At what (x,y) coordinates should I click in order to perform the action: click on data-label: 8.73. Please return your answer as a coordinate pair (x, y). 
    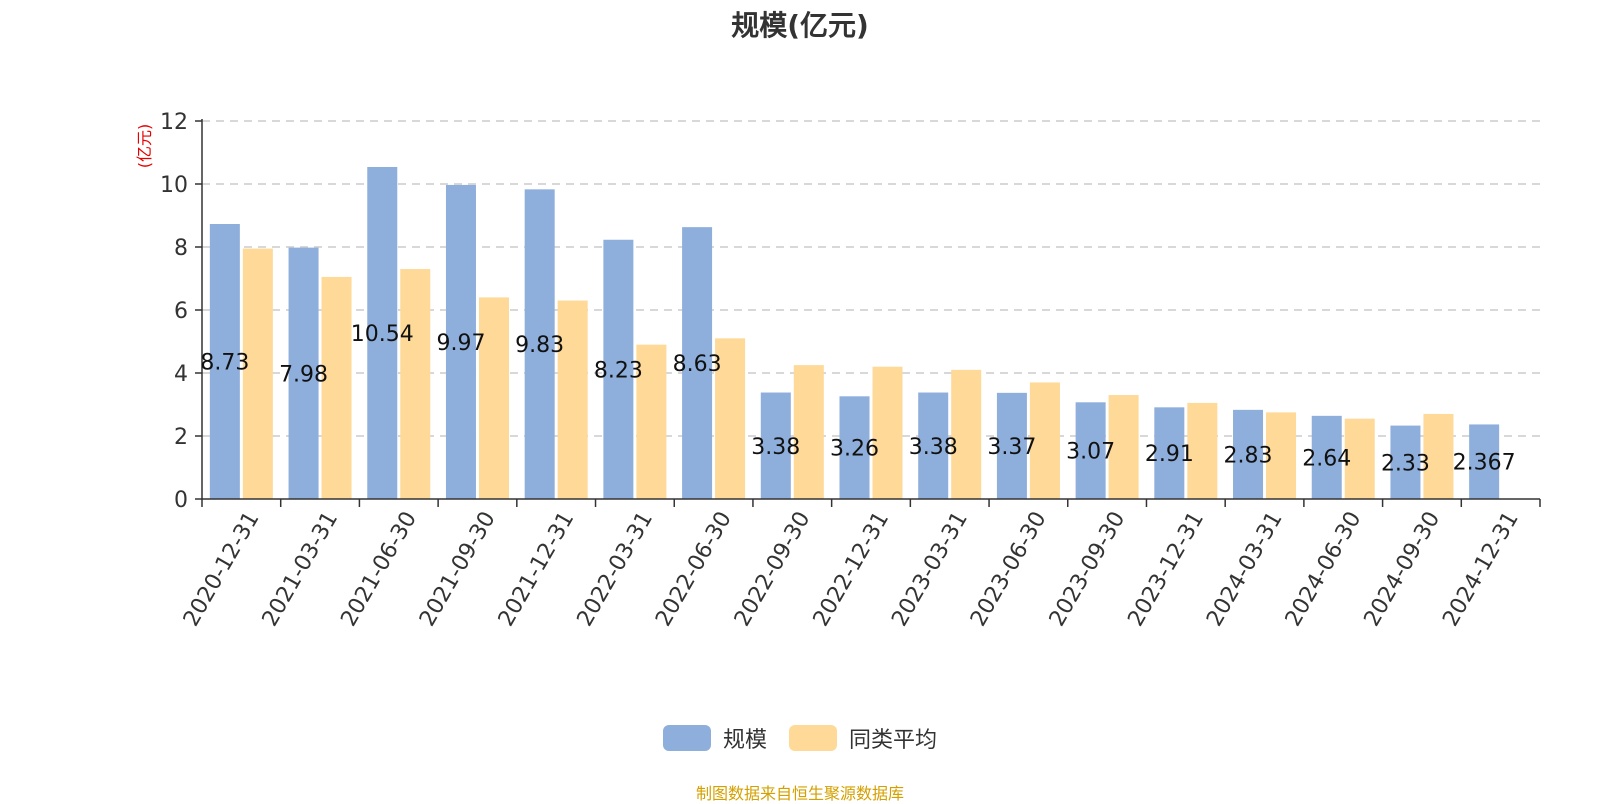
    Looking at the image, I should click on (224, 363).